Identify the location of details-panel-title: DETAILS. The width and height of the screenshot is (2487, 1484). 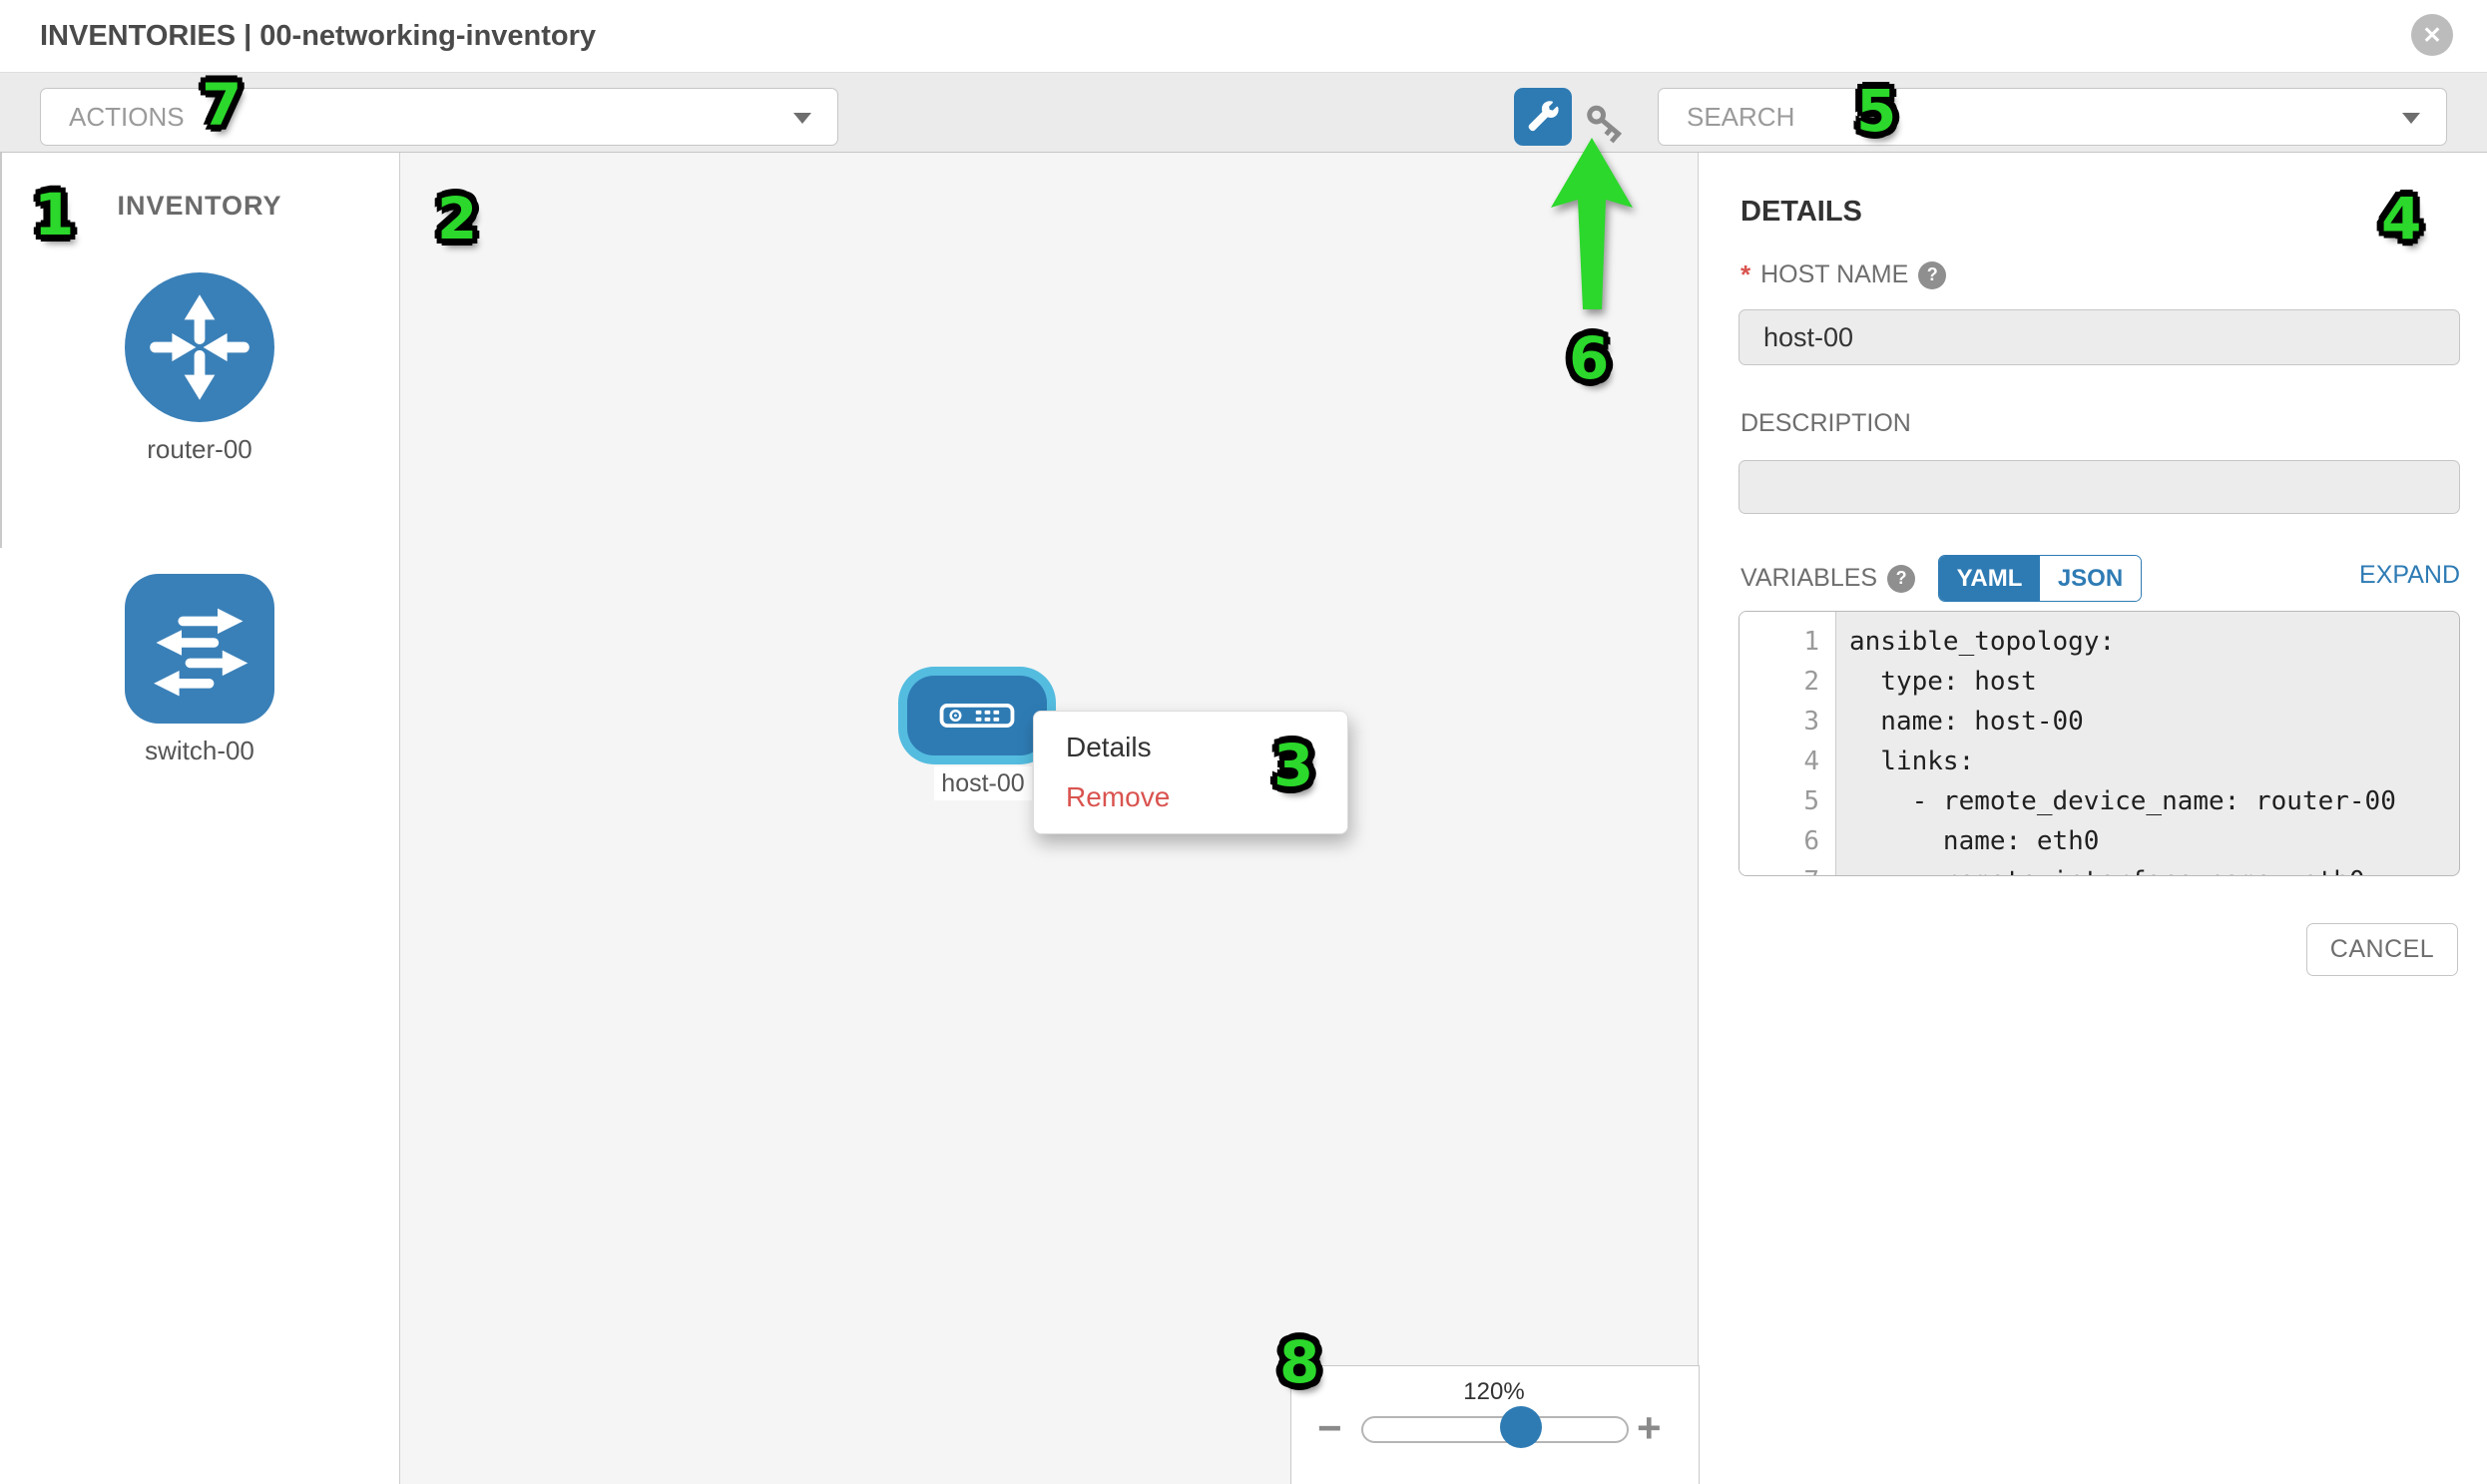
(1801, 212).